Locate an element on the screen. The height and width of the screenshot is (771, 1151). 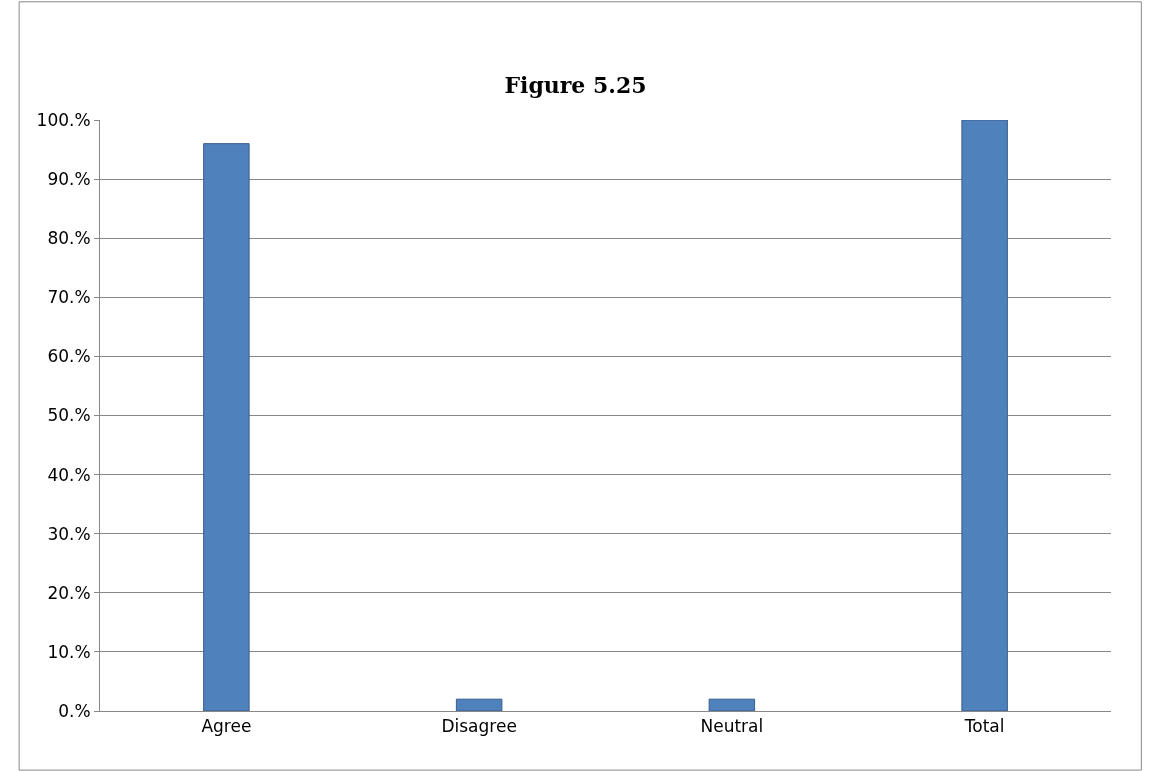
x-tick-label: Total is located at coordinates (984, 726).